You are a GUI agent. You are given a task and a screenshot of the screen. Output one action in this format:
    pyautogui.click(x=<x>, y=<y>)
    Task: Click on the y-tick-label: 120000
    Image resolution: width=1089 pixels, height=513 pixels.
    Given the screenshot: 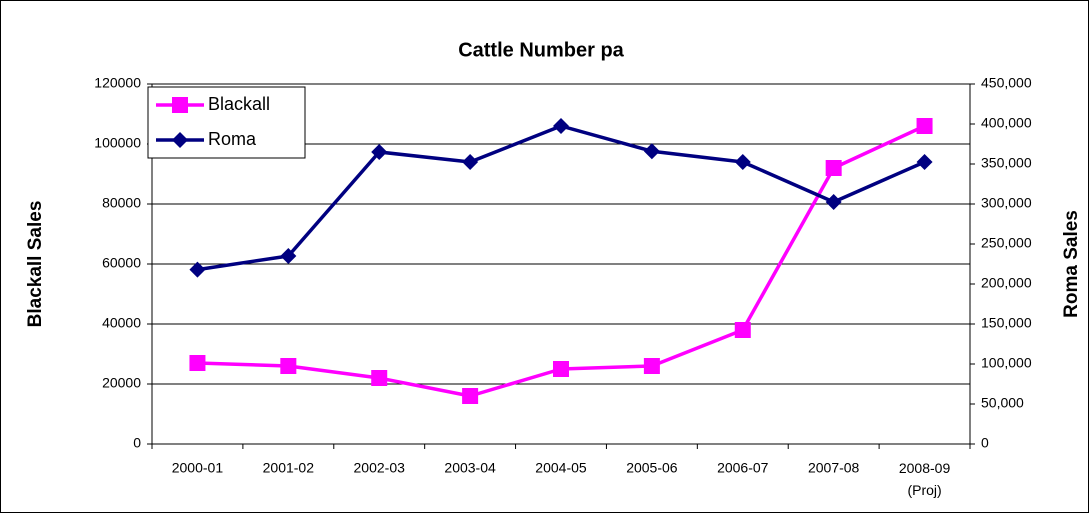 What is the action you would take?
    pyautogui.click(x=117, y=83)
    